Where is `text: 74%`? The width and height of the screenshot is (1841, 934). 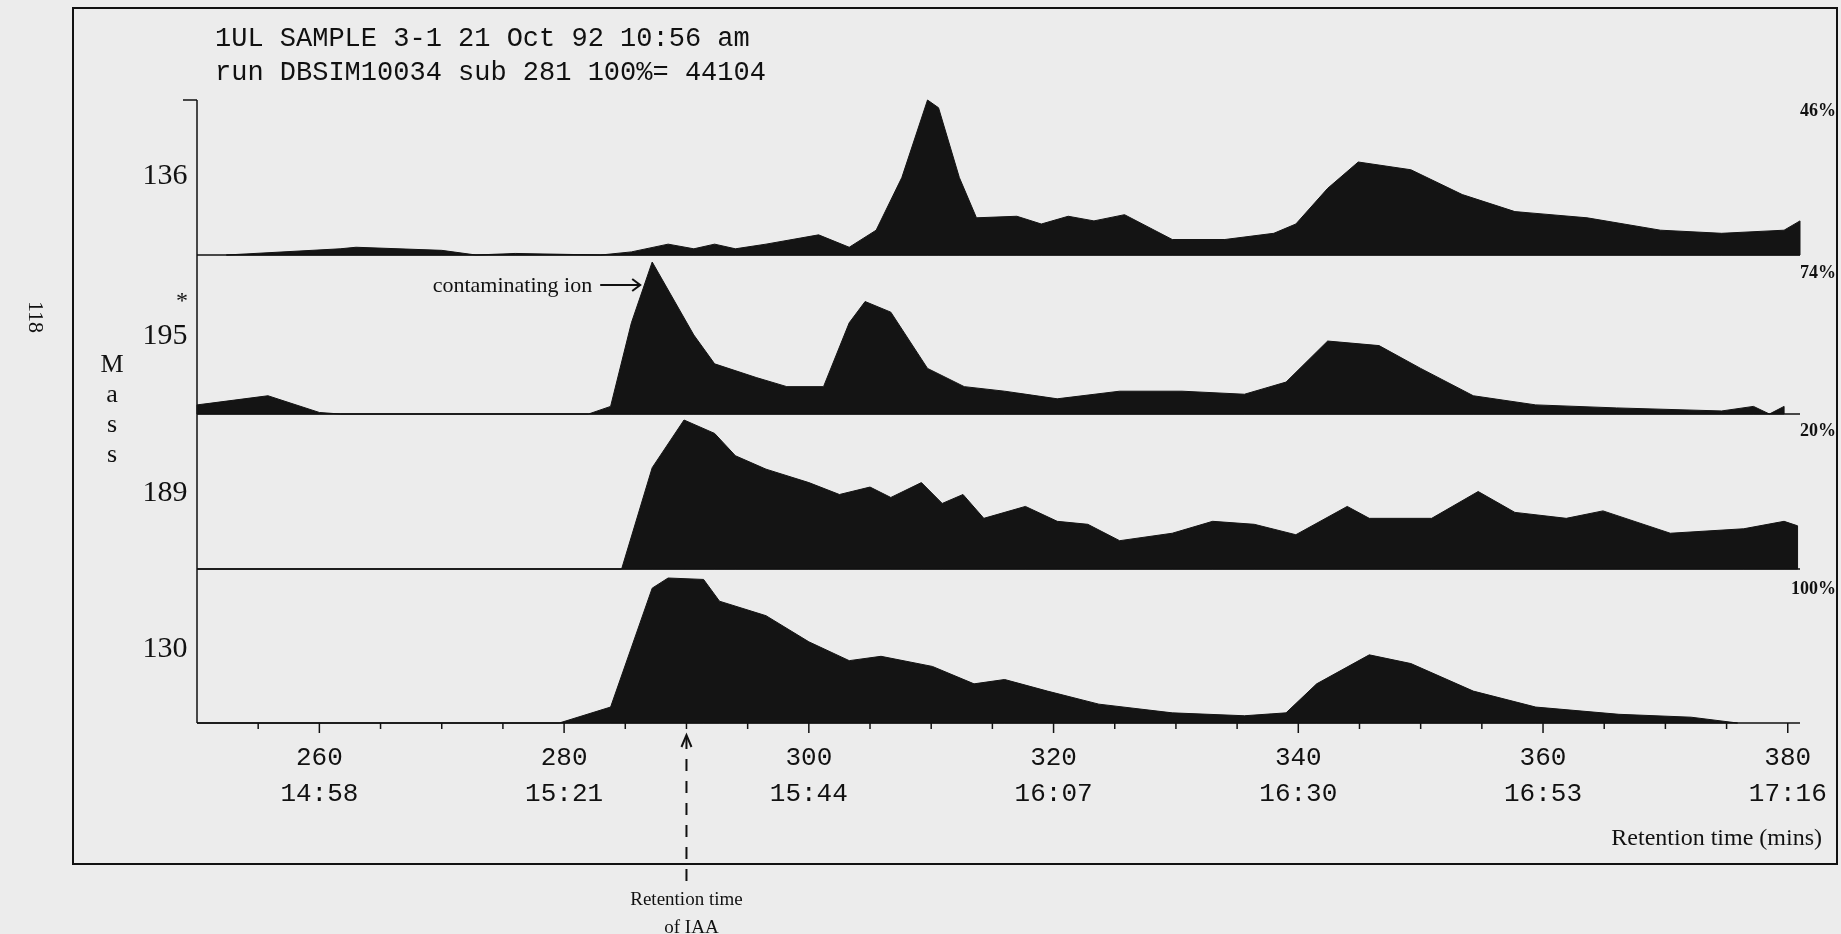
text: 74% is located at coordinates (1818, 272).